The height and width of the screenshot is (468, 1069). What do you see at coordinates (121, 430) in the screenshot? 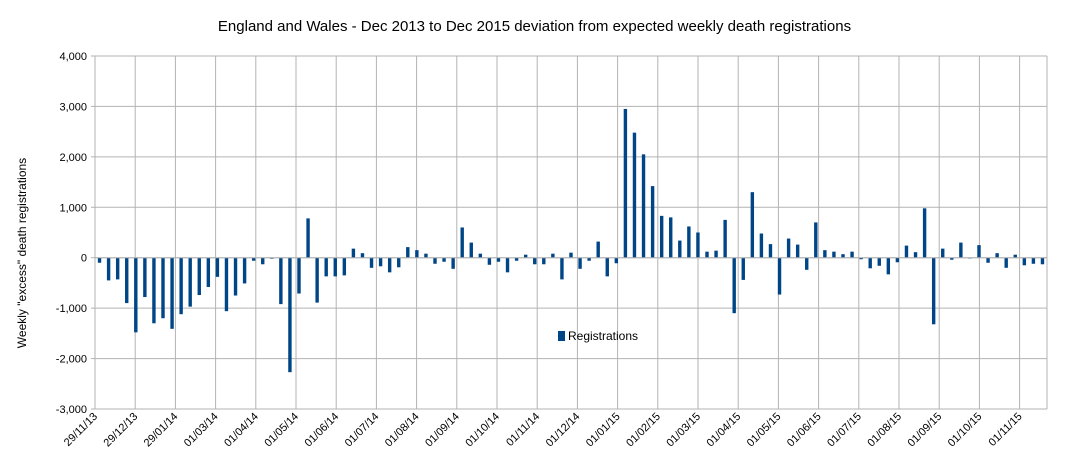
I see `x-tick-label: 29/12/13` at bounding box center [121, 430].